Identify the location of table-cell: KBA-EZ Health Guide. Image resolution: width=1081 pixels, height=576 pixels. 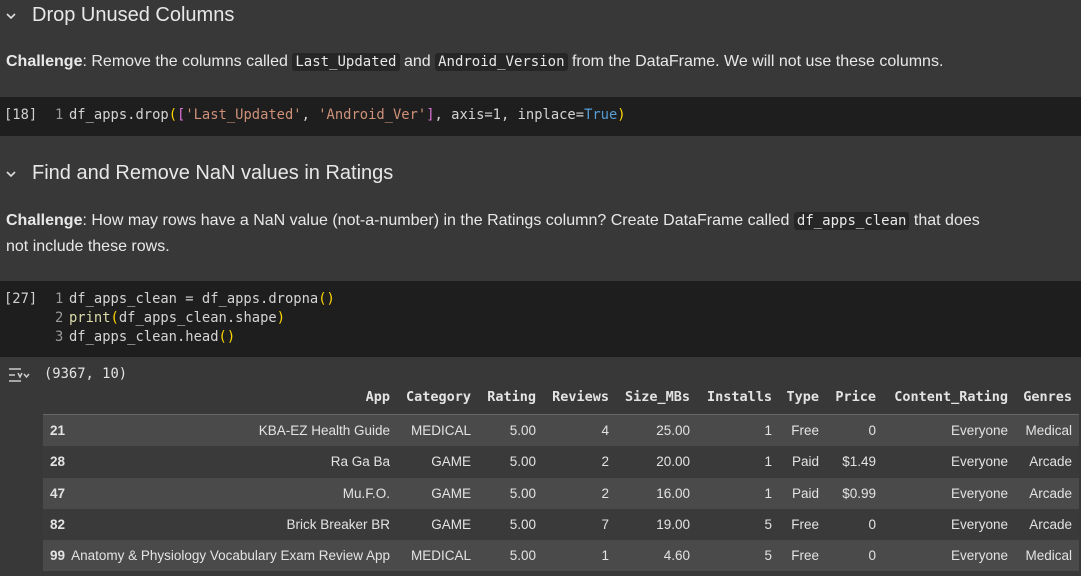
(324, 430).